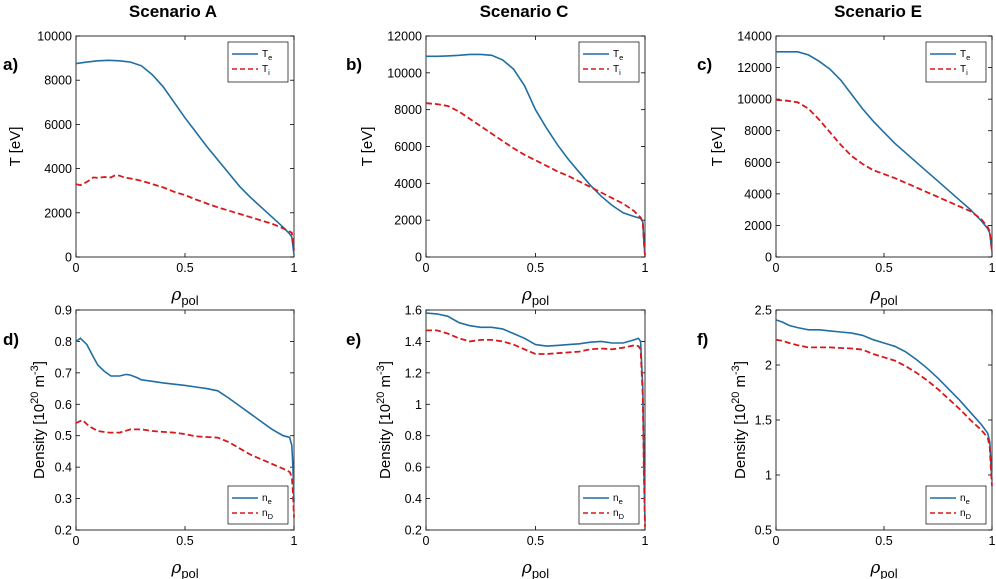 This screenshot has width=996, height=579. What do you see at coordinates (878, 11) in the screenshot?
I see `scenario-title-e: Scenario E` at bounding box center [878, 11].